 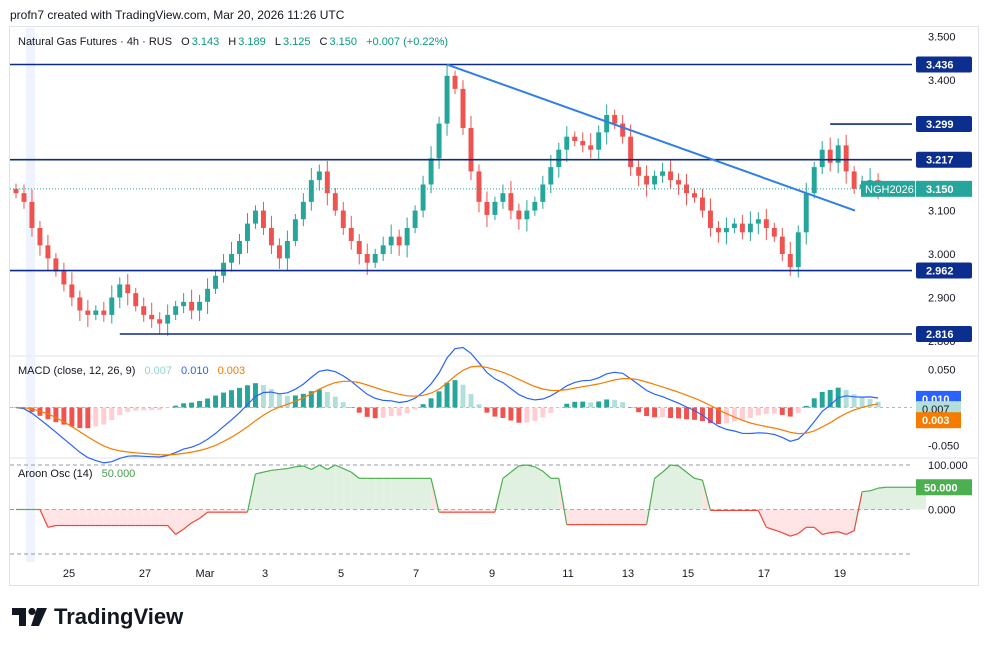 What do you see at coordinates (205, 42) in the screenshot?
I see `open-value: 3.143` at bounding box center [205, 42].